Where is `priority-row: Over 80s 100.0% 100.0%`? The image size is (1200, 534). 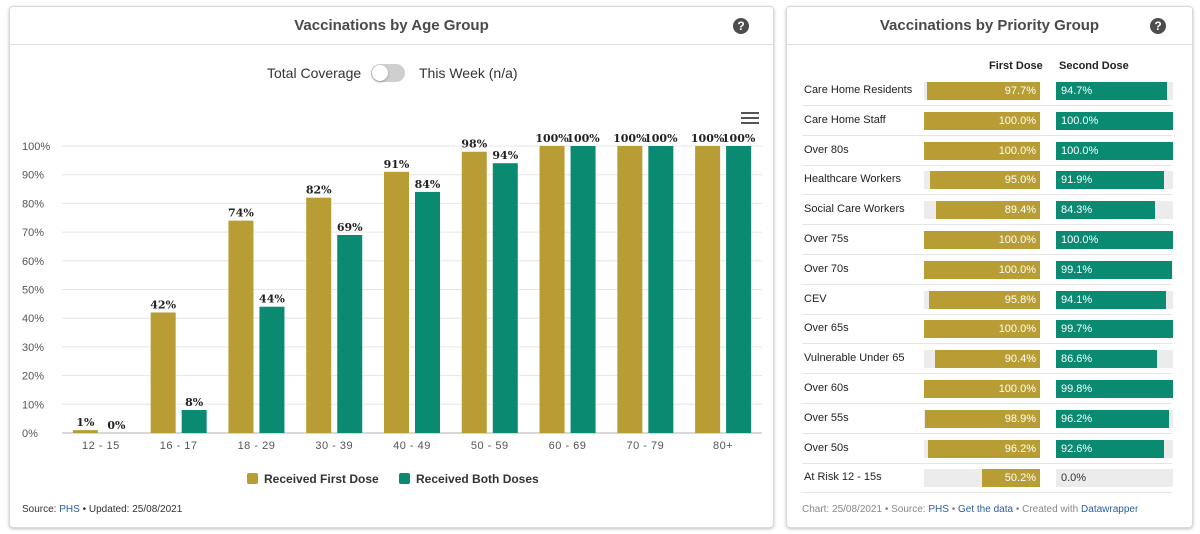
priority-row: Over 80s 100.0% 100.0% is located at coordinates (987, 151).